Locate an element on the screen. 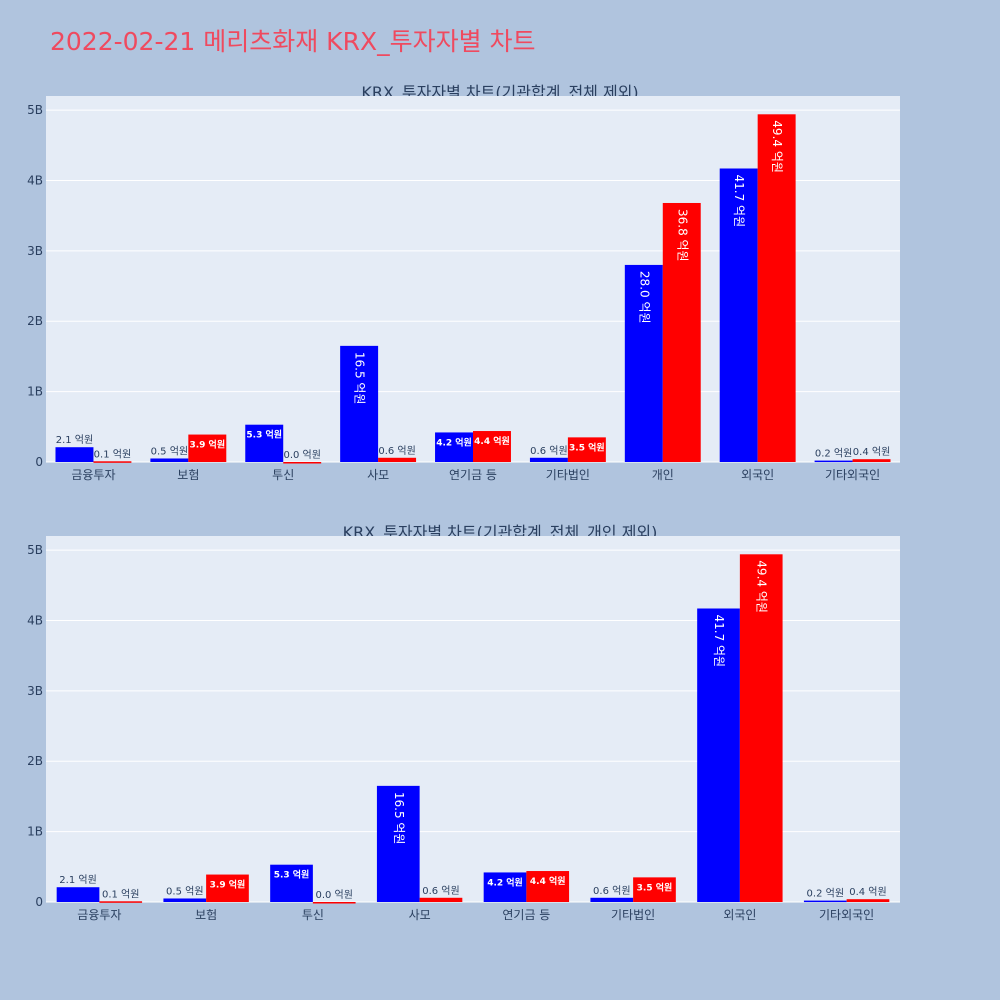 The image size is (1000, 1000). data-label: 28.0 억원 is located at coordinates (644, 297).